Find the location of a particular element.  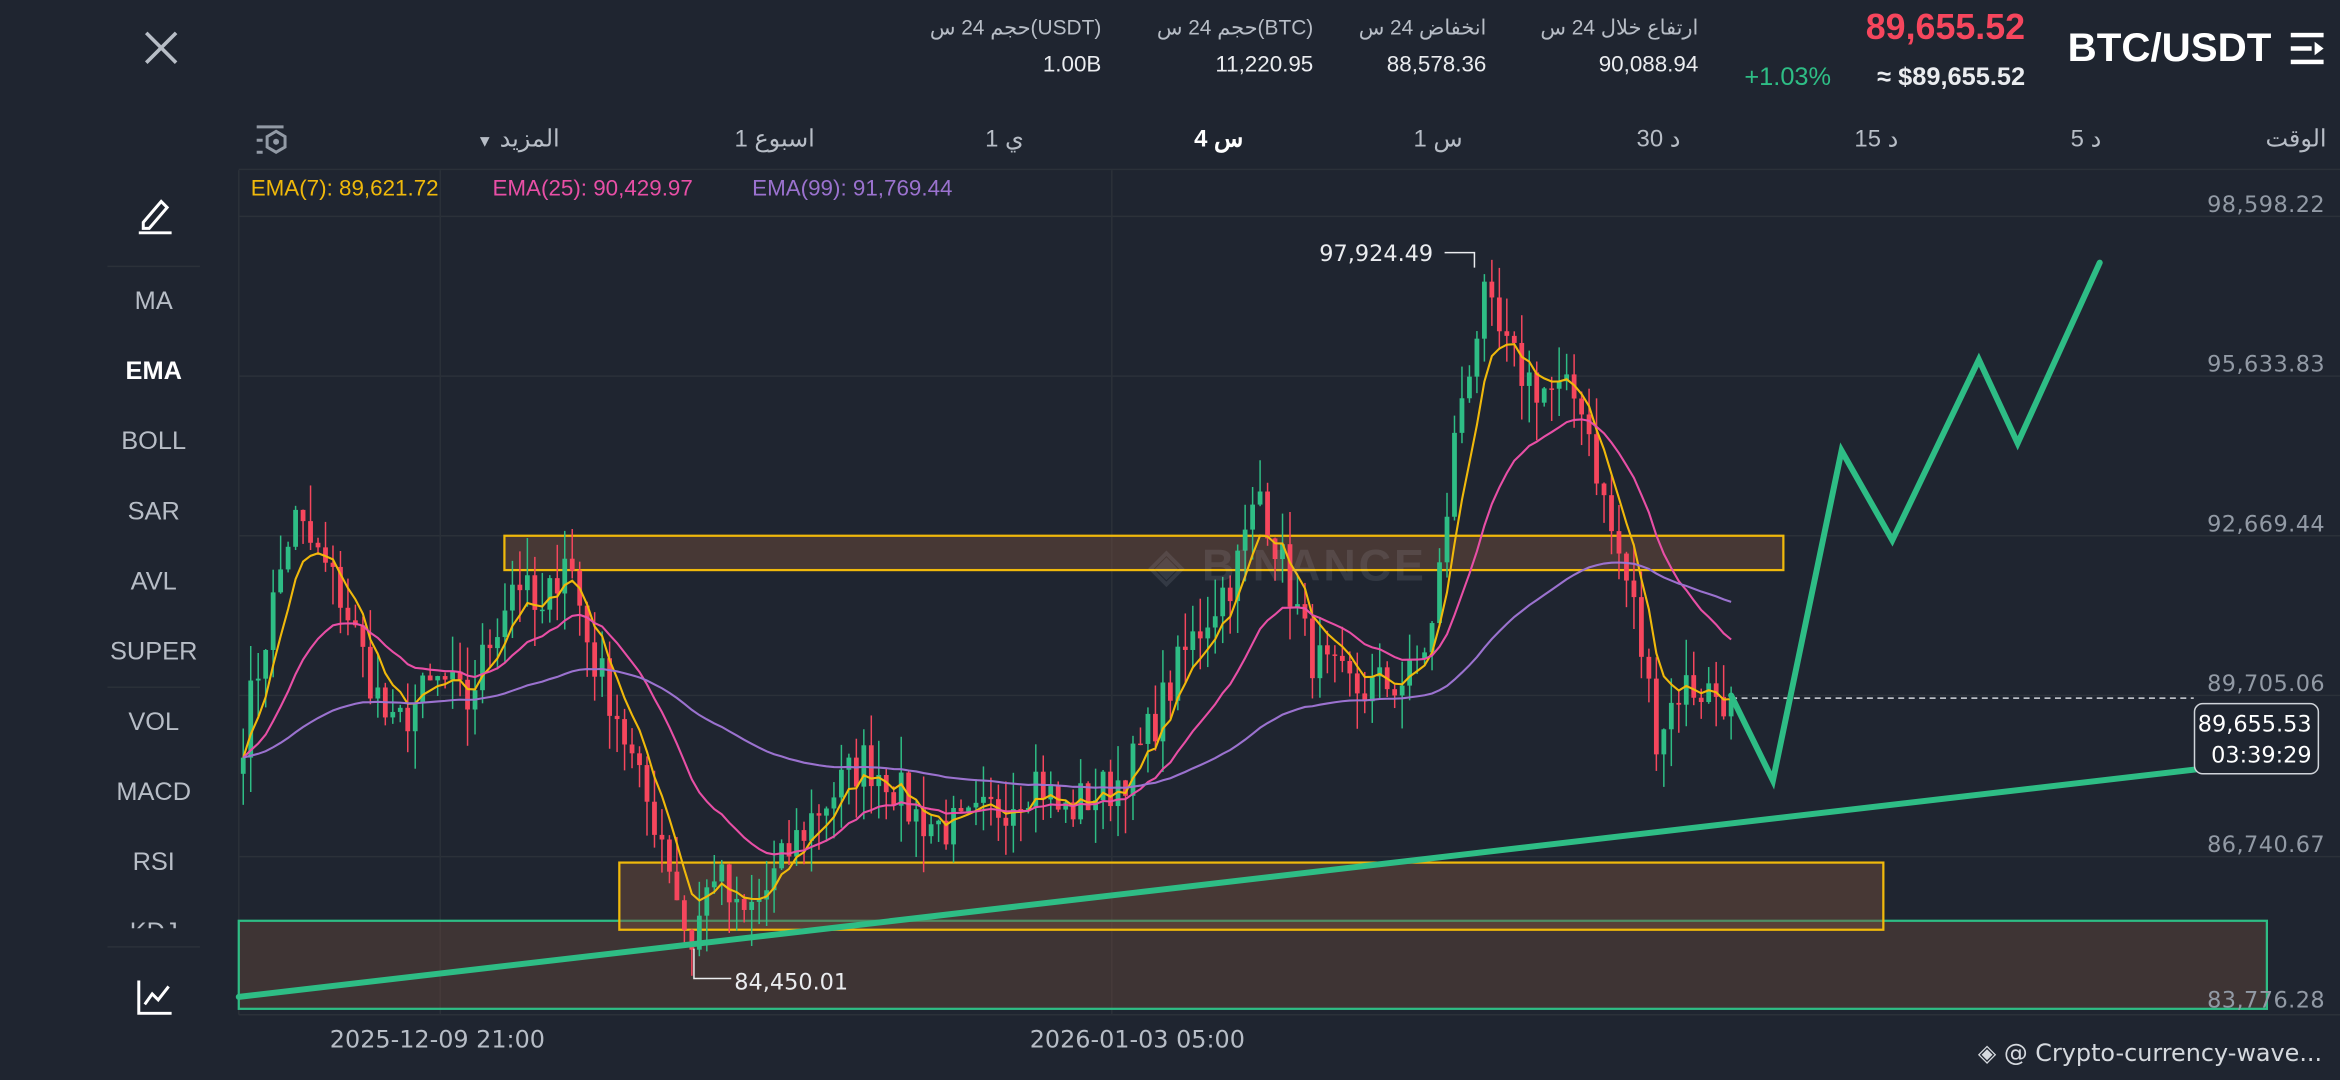

indicator-ma: MA is located at coordinates (153, 300).